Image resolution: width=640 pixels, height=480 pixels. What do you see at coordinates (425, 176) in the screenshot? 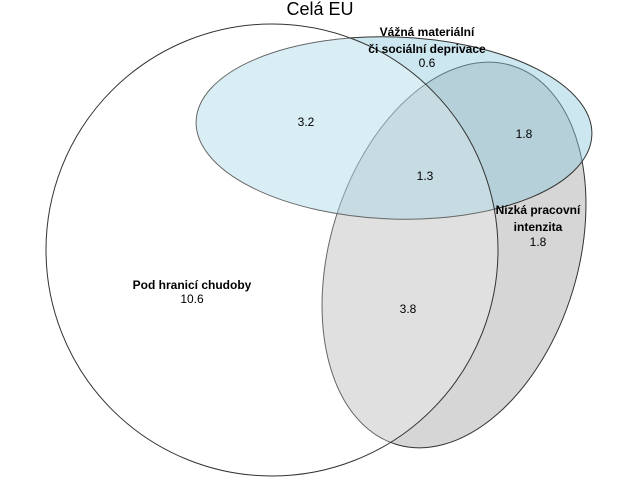
I see `value-all-three: 1.3` at bounding box center [425, 176].